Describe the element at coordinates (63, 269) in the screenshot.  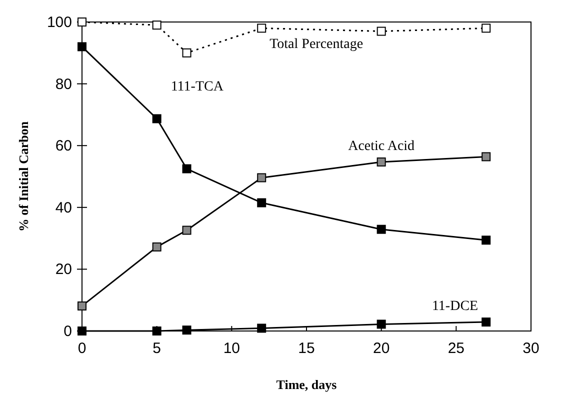
I see `y-tick-label: 20` at that location.